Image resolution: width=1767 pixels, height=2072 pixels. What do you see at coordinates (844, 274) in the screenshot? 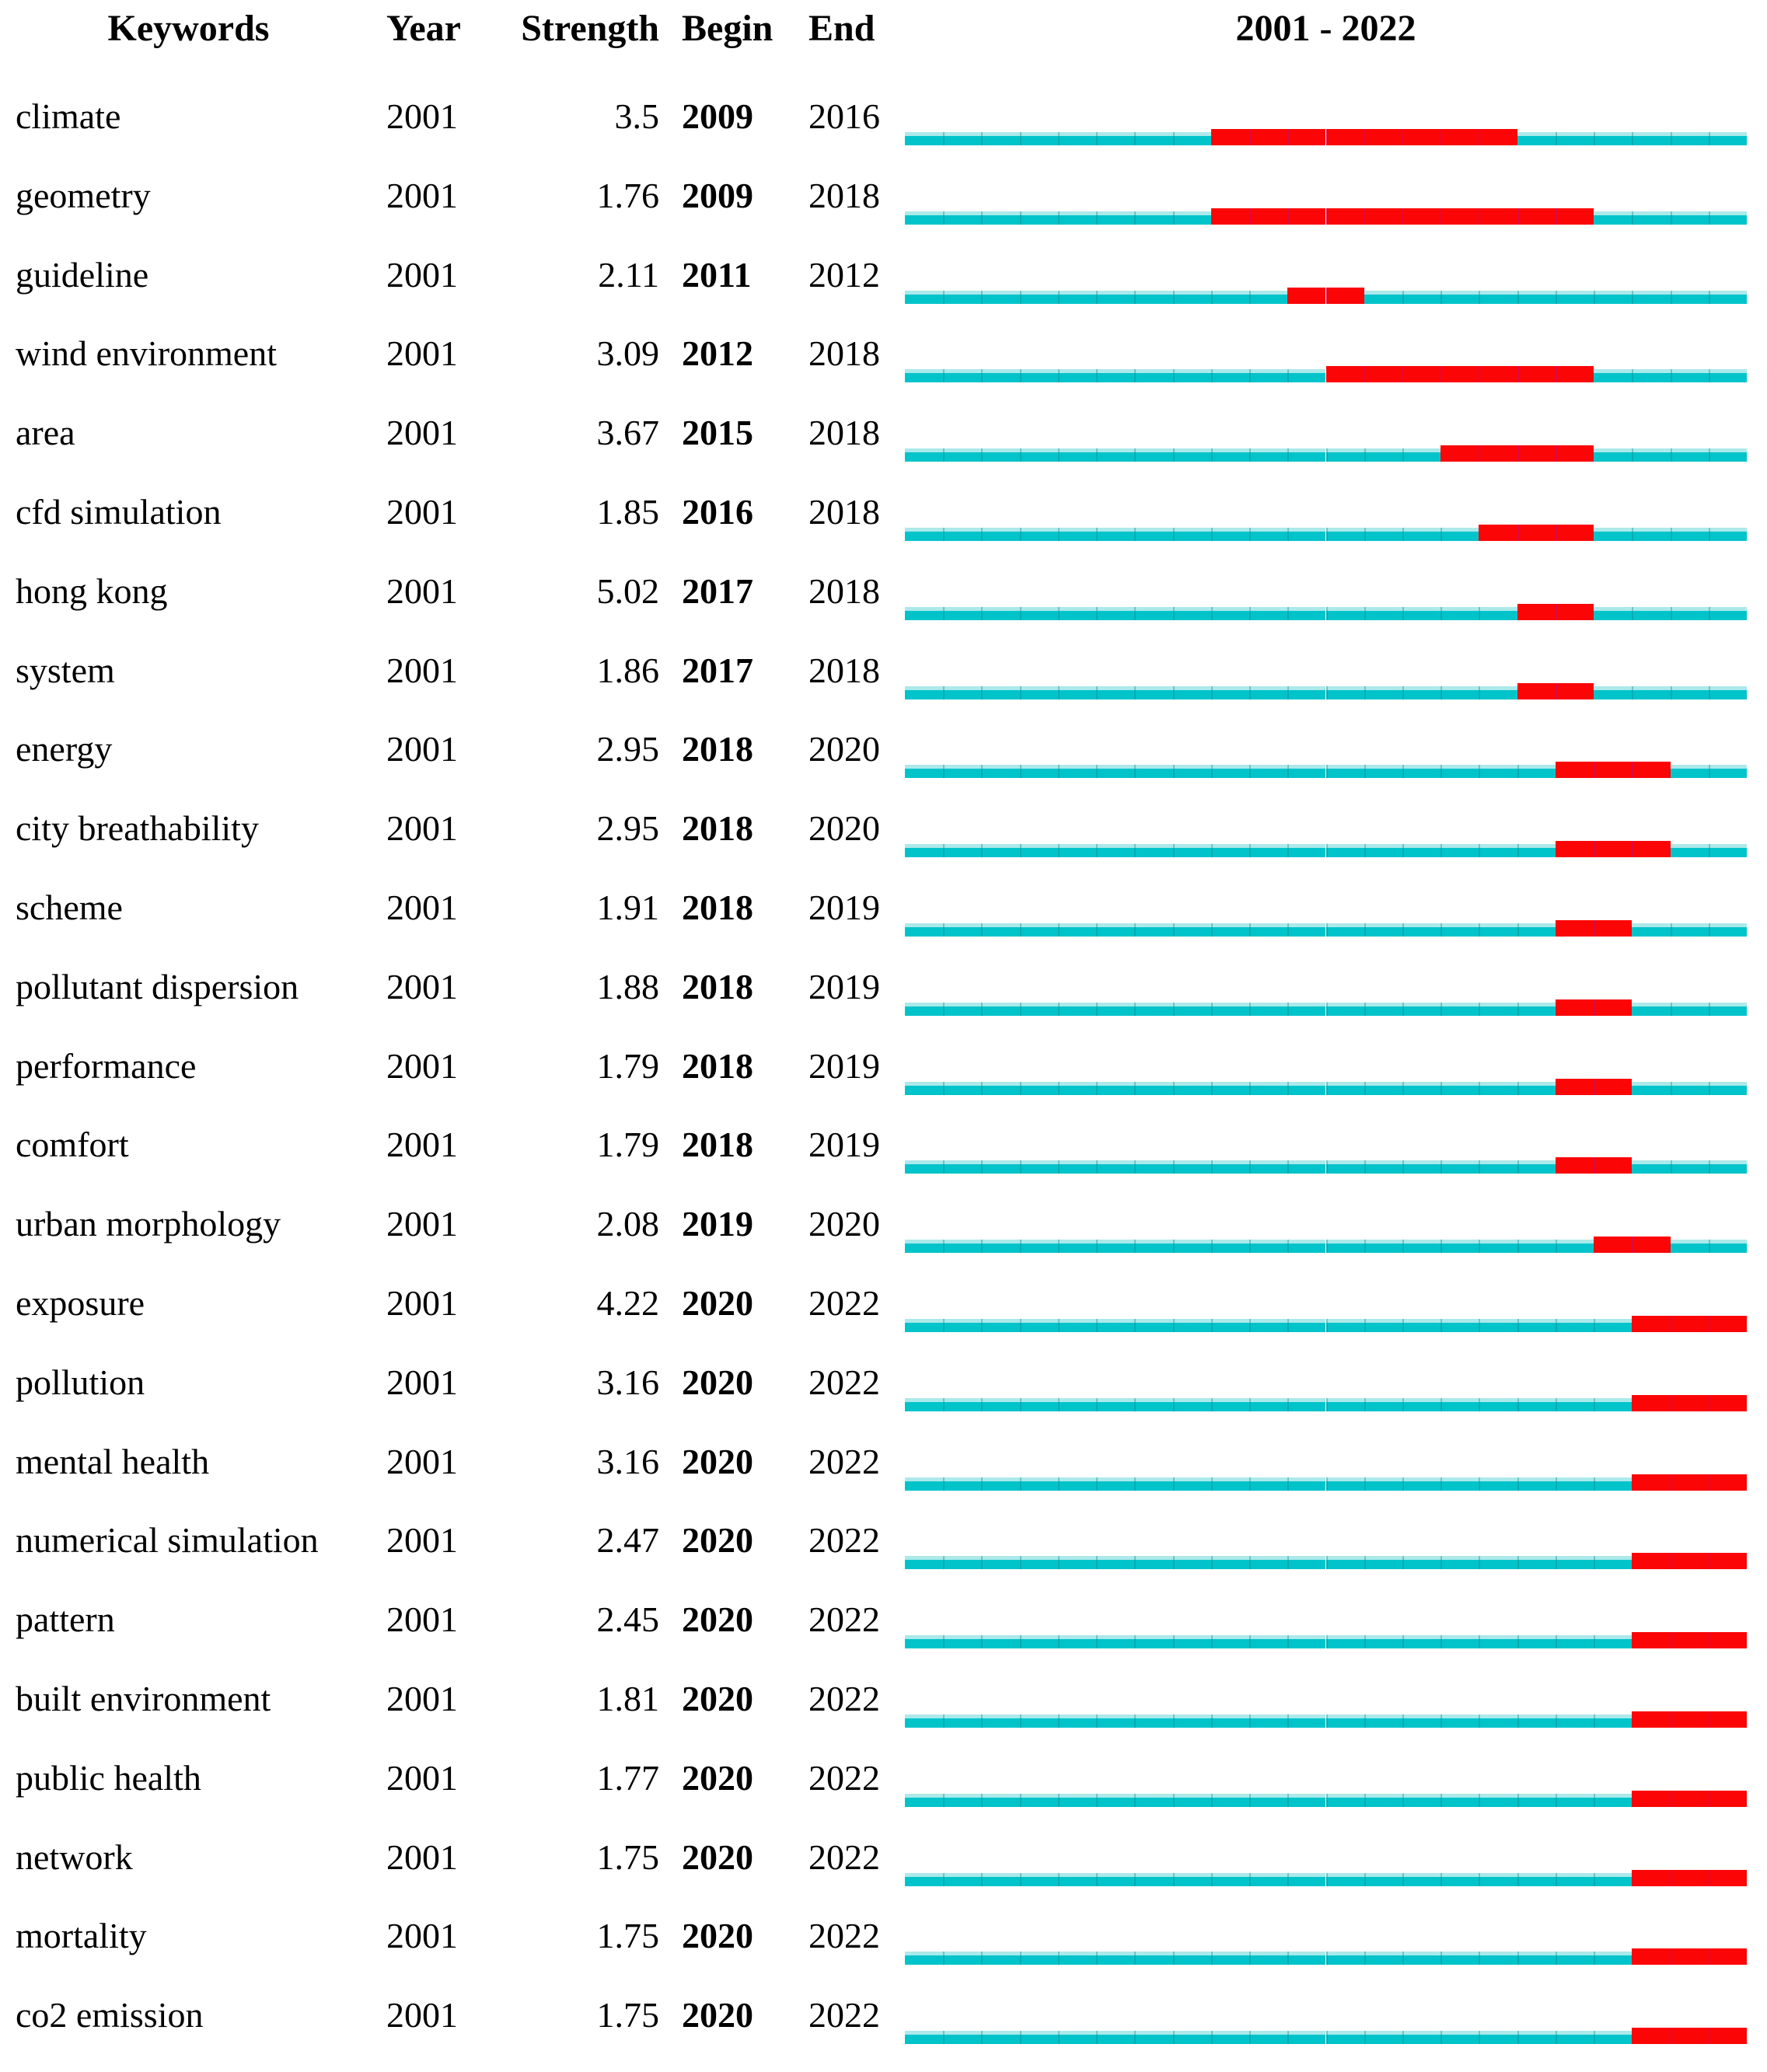
I see `end-year-value: 2012` at bounding box center [844, 274].